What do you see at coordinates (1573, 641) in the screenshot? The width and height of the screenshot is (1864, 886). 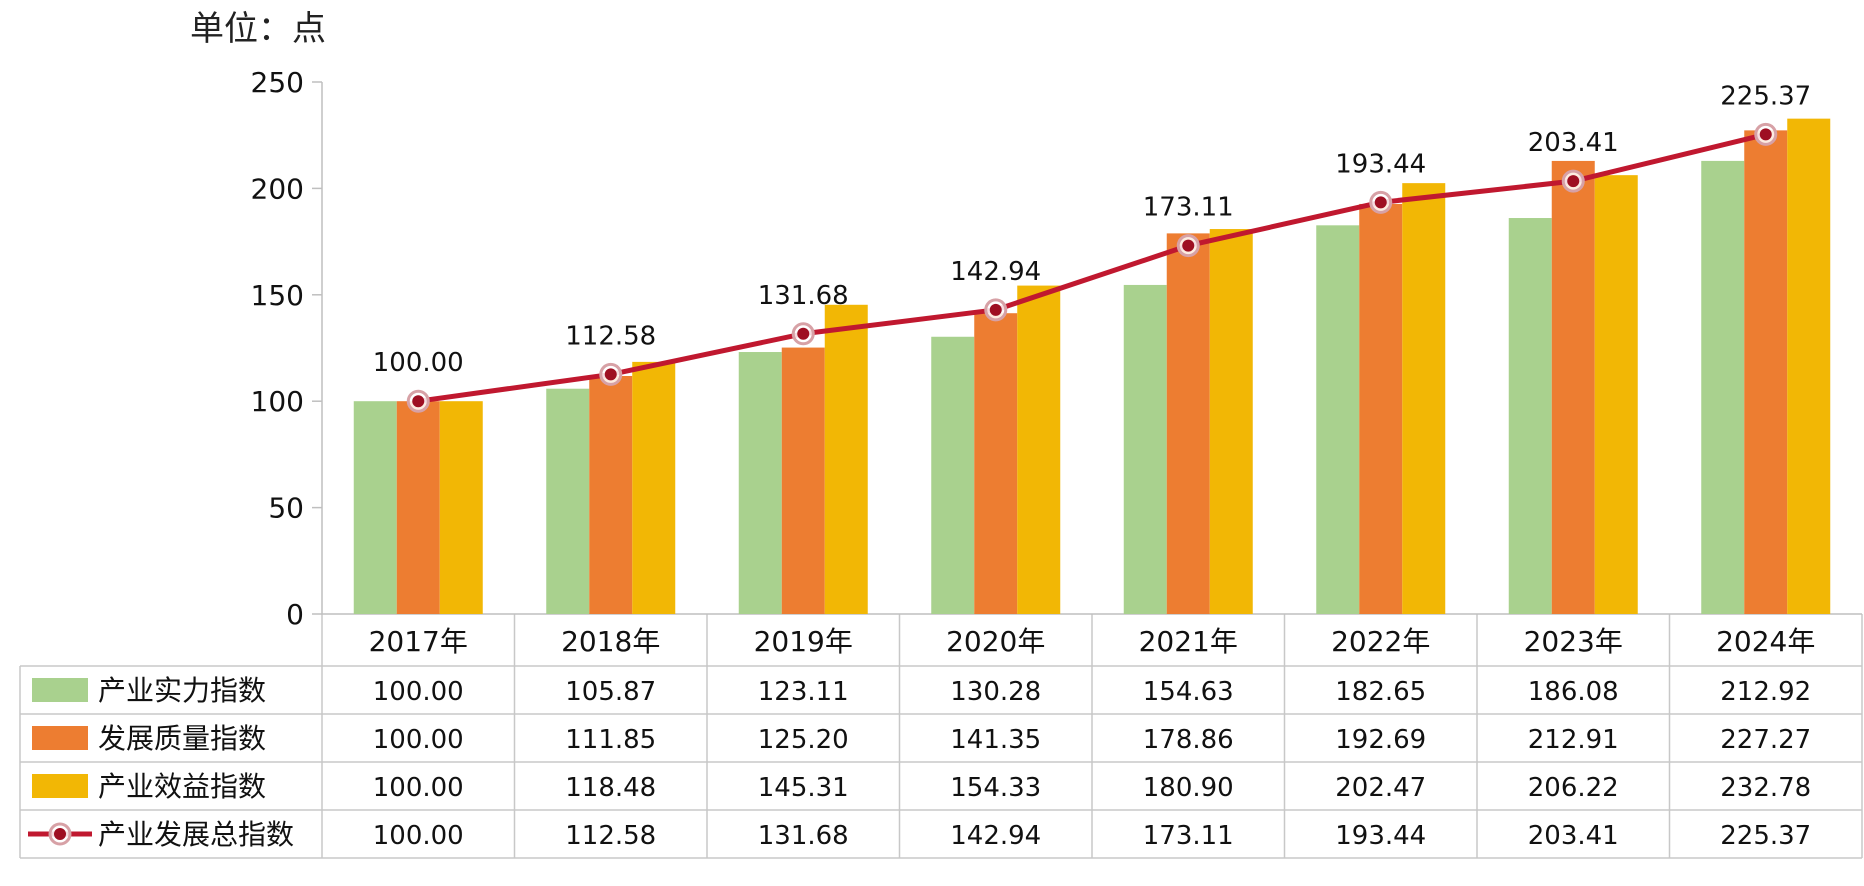 I see `x-tick-label: 2023年` at bounding box center [1573, 641].